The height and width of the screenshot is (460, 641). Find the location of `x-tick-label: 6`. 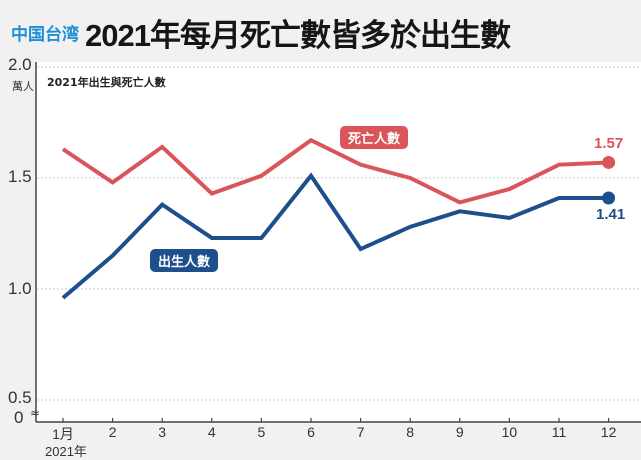

x-tick-label: 6 is located at coordinates (311, 432).